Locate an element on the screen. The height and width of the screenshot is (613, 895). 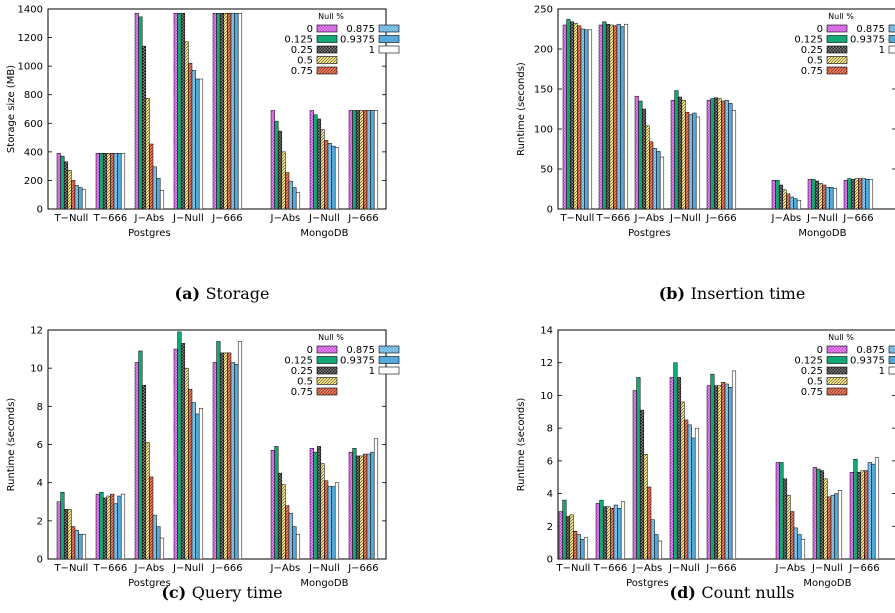
caption-letter: (b) is located at coordinates (675, 293).